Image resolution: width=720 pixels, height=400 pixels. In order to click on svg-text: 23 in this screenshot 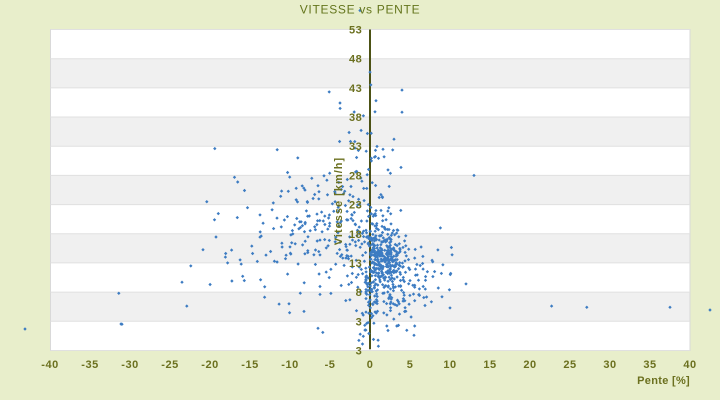, I will do `click(355, 206)`.